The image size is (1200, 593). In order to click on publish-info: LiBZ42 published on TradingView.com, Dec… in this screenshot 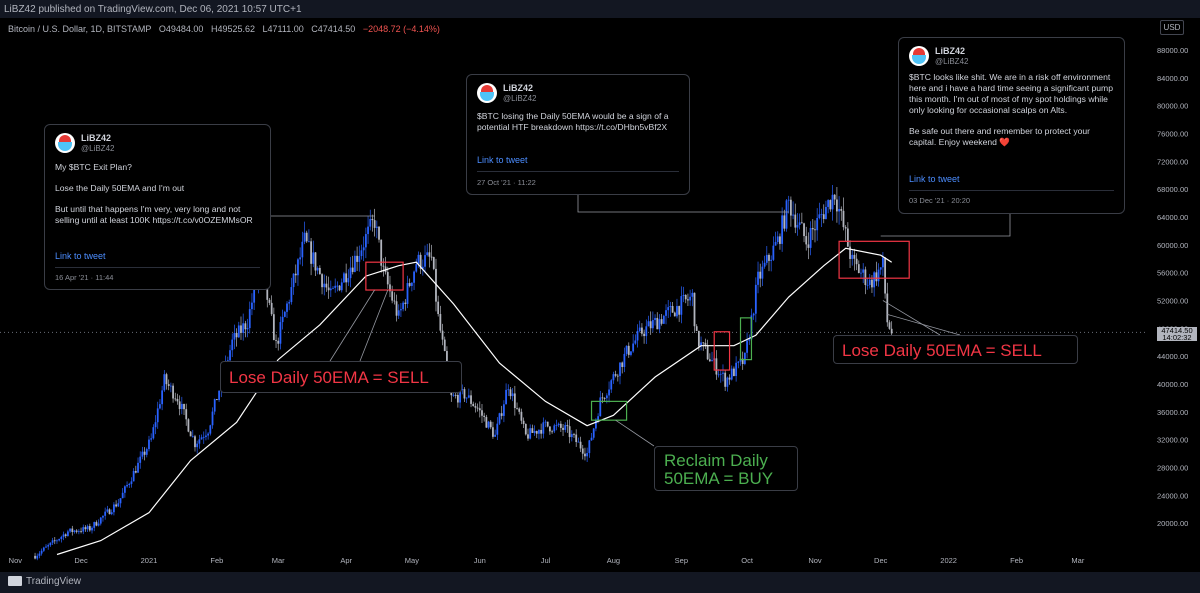, I will do `click(153, 9)`.